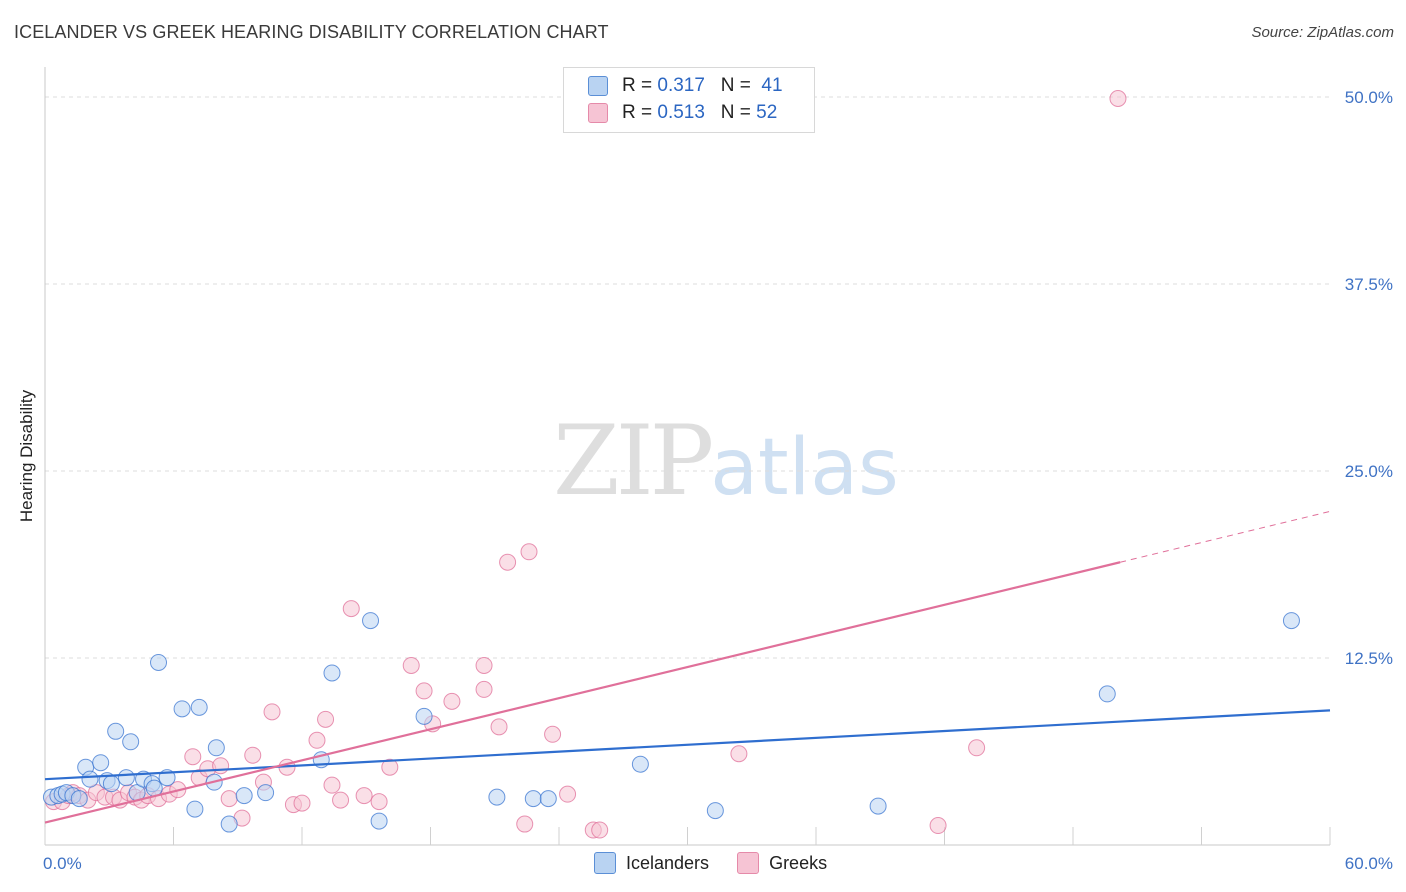 The image size is (1406, 892). I want to click on x-tick-label: 0.0%, so click(62, 863).